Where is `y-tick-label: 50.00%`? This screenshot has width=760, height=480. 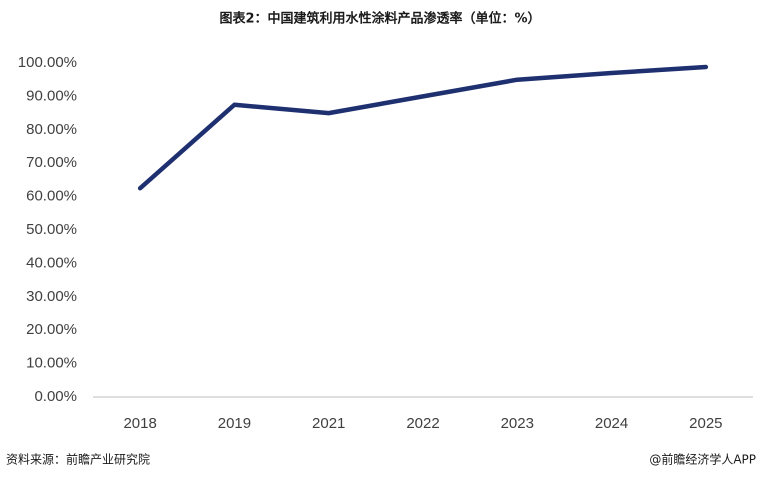 y-tick-label: 50.00% is located at coordinates (51, 229).